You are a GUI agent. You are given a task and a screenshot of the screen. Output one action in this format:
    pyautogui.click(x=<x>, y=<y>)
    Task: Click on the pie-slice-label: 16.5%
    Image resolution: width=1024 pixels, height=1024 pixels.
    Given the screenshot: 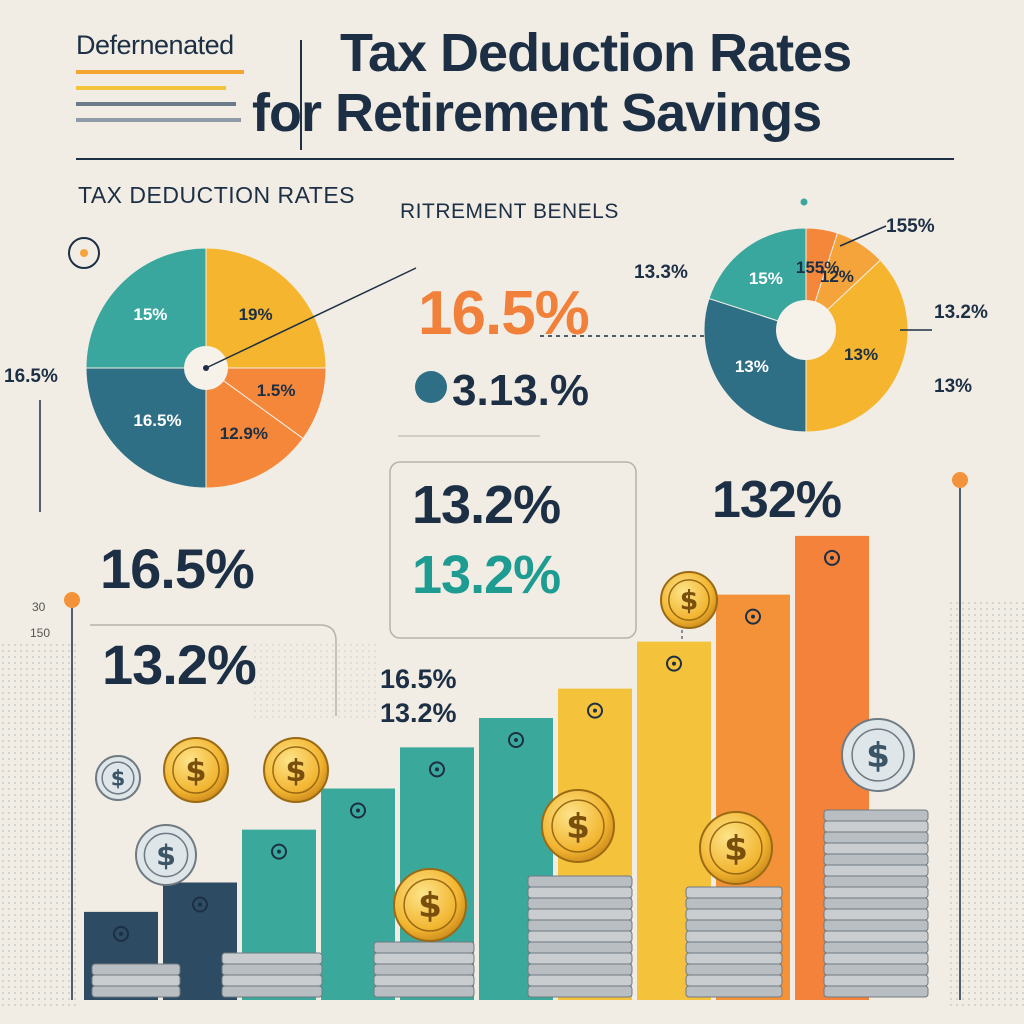 What is the action you would take?
    pyautogui.click(x=157, y=420)
    